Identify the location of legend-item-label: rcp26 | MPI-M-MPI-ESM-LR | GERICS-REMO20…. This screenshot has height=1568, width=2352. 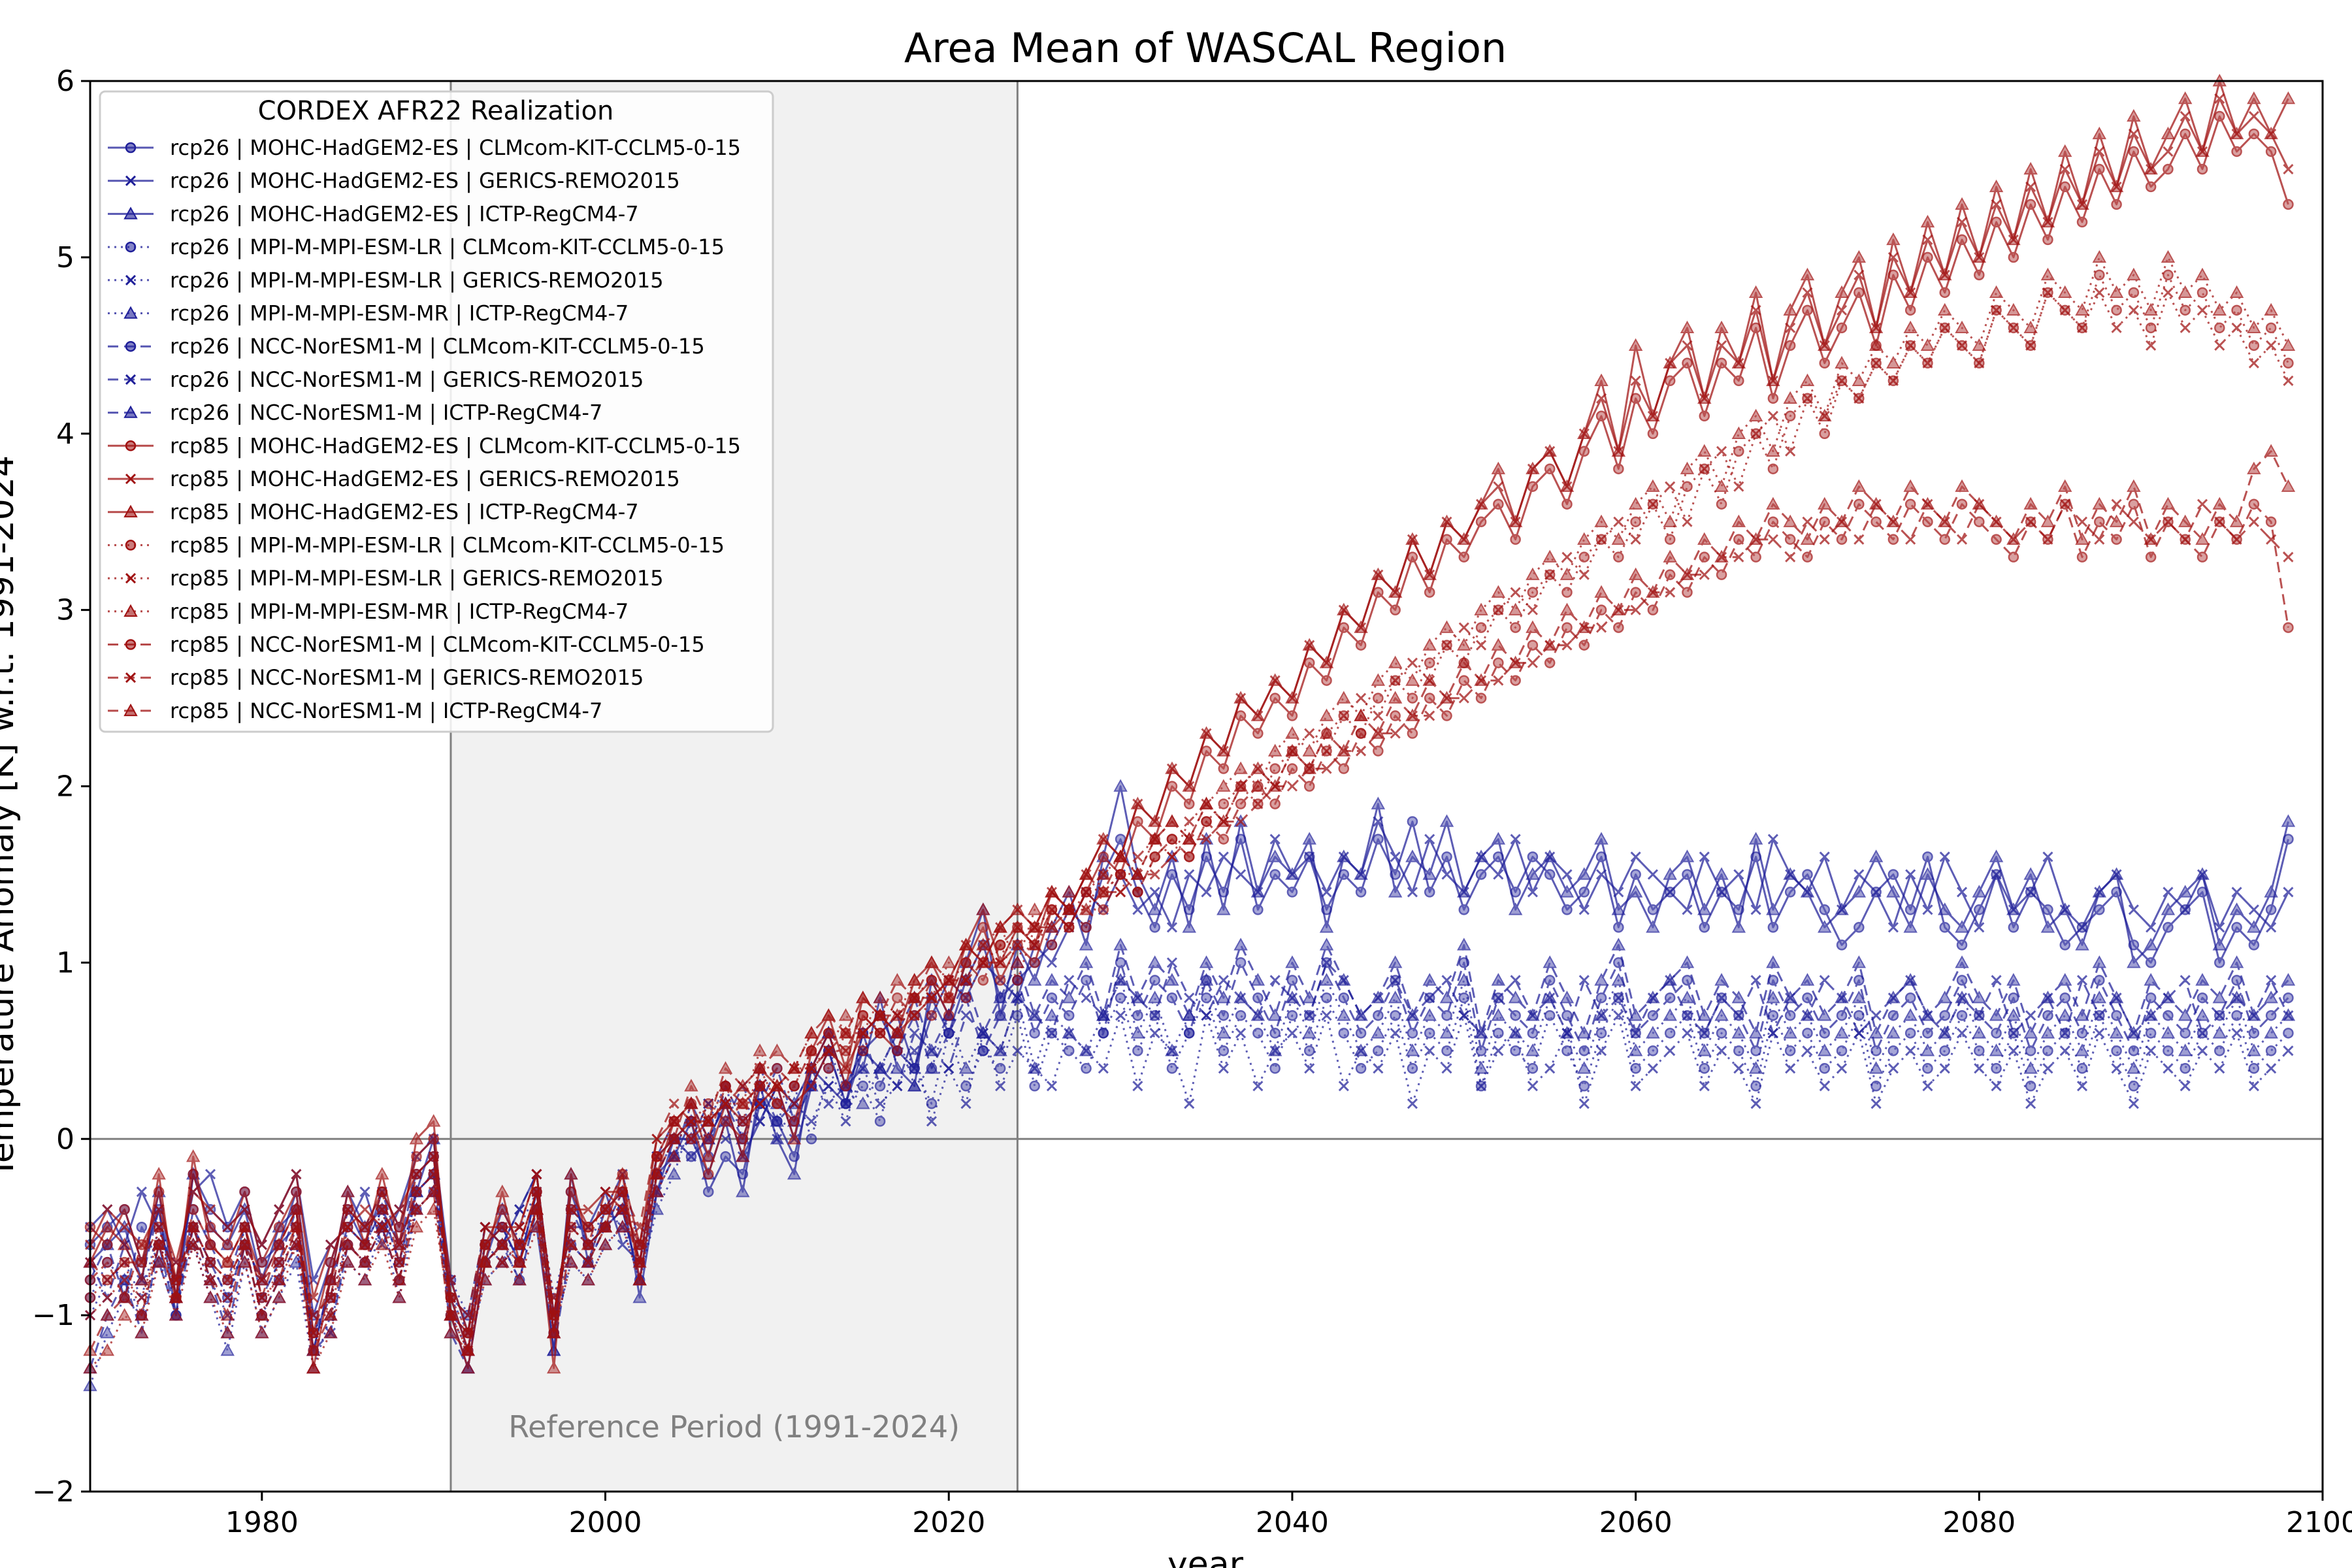
(417, 280).